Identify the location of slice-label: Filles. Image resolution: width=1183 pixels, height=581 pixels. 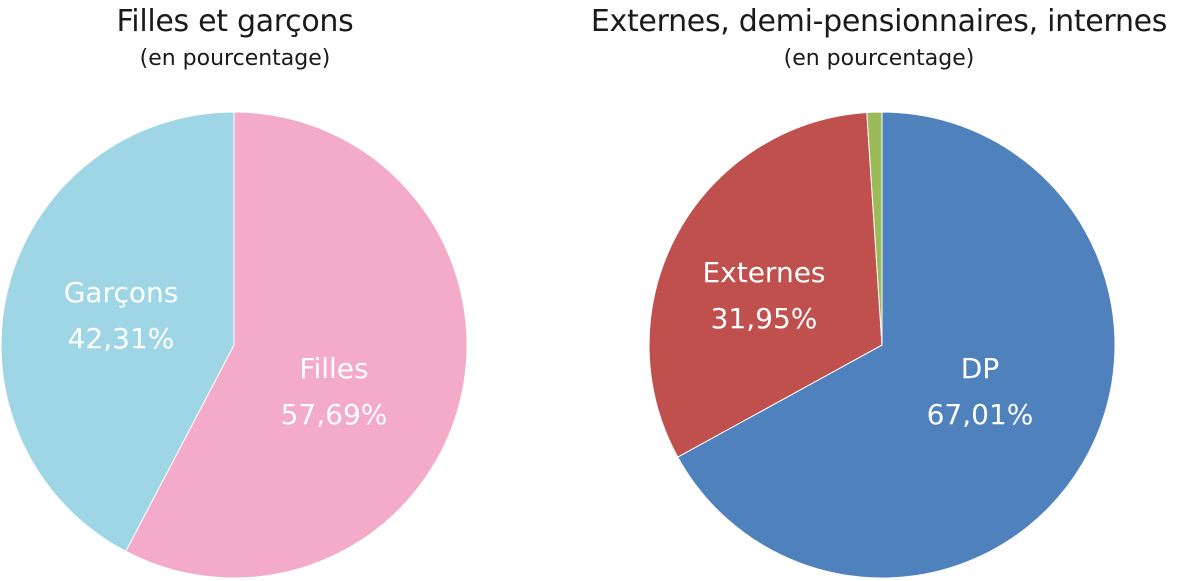
(333, 368).